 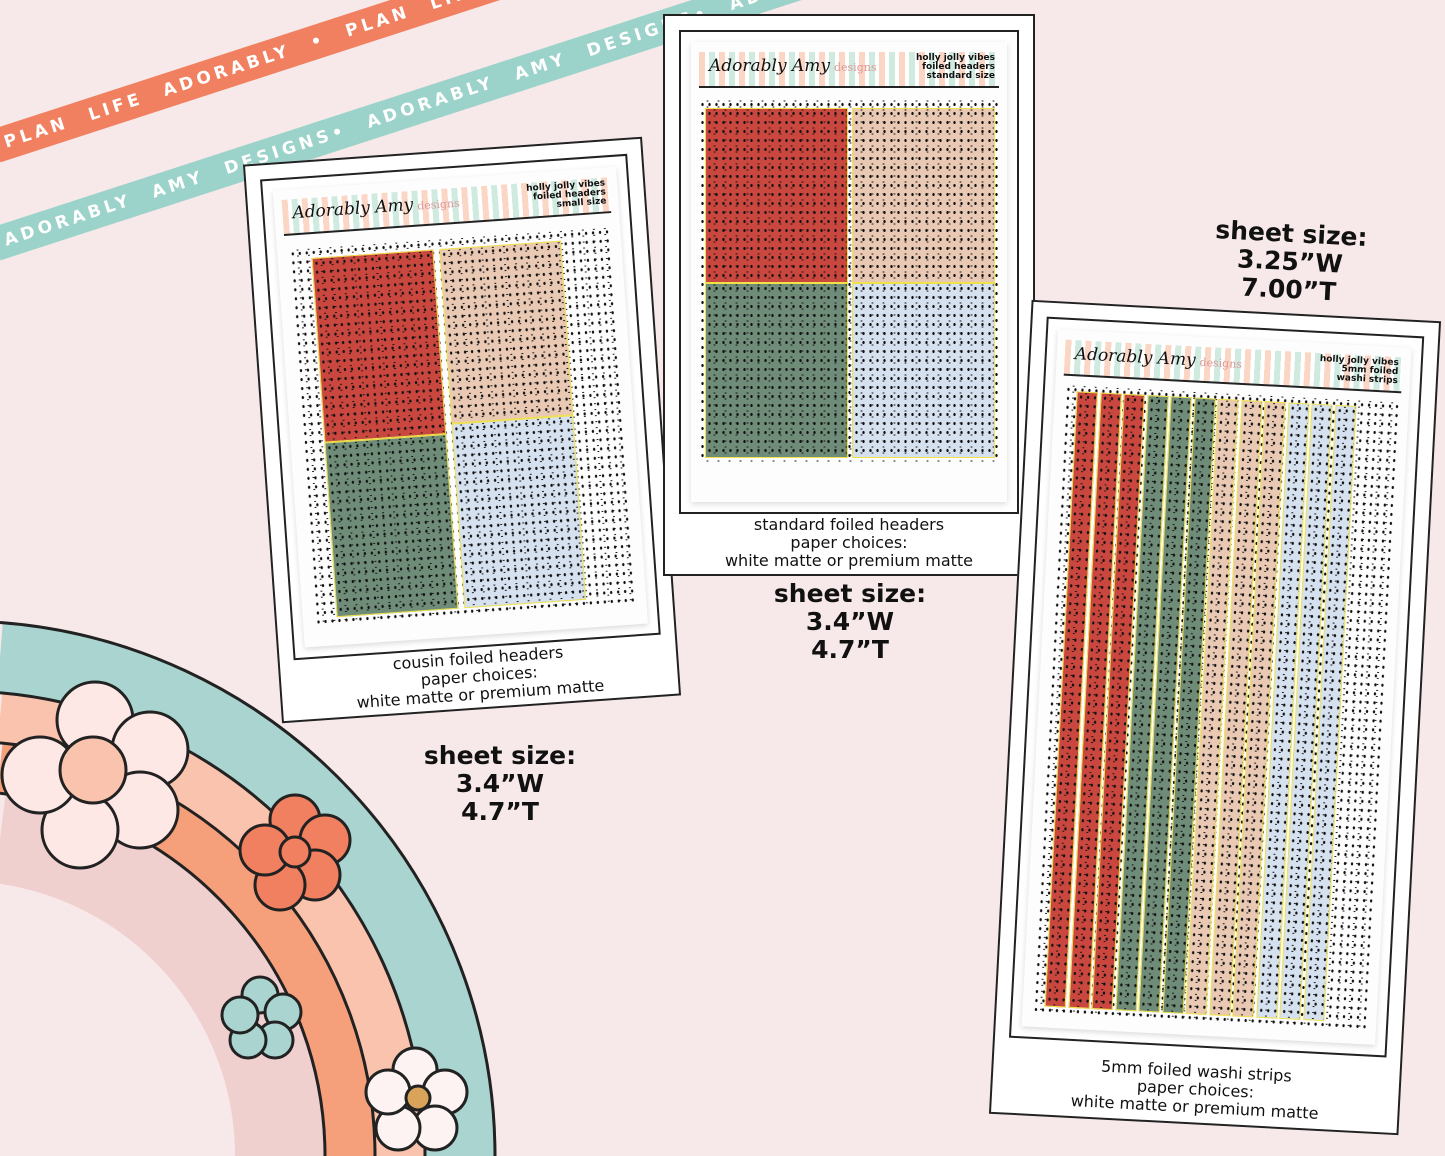 I want to click on teal-flower-icon, so click(x=261, y=1017).